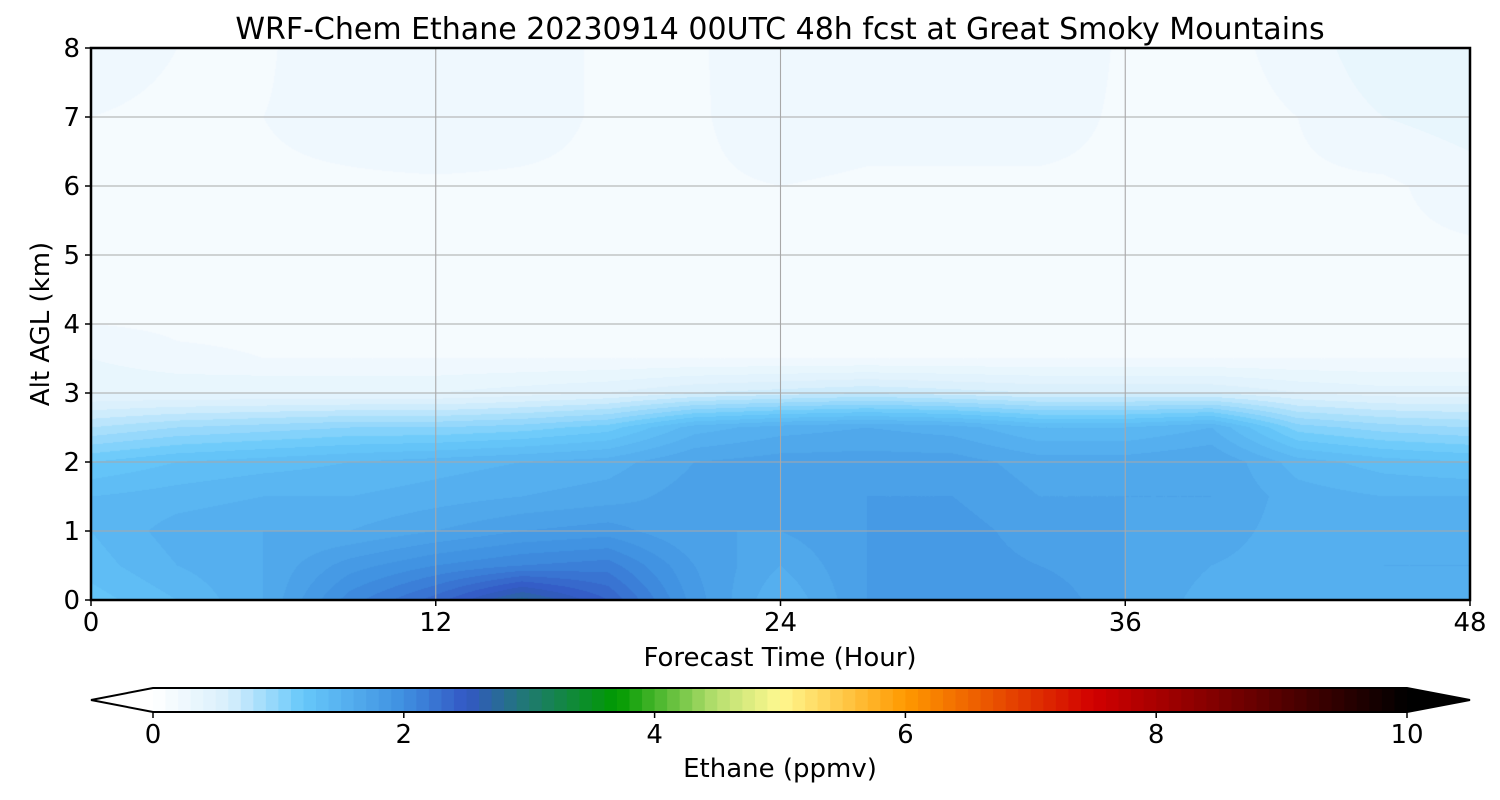 Image resolution: width=1500 pixels, height=800 pixels. Describe the element at coordinates (71, 601) in the screenshot. I see `y-tick-label: 0` at that location.